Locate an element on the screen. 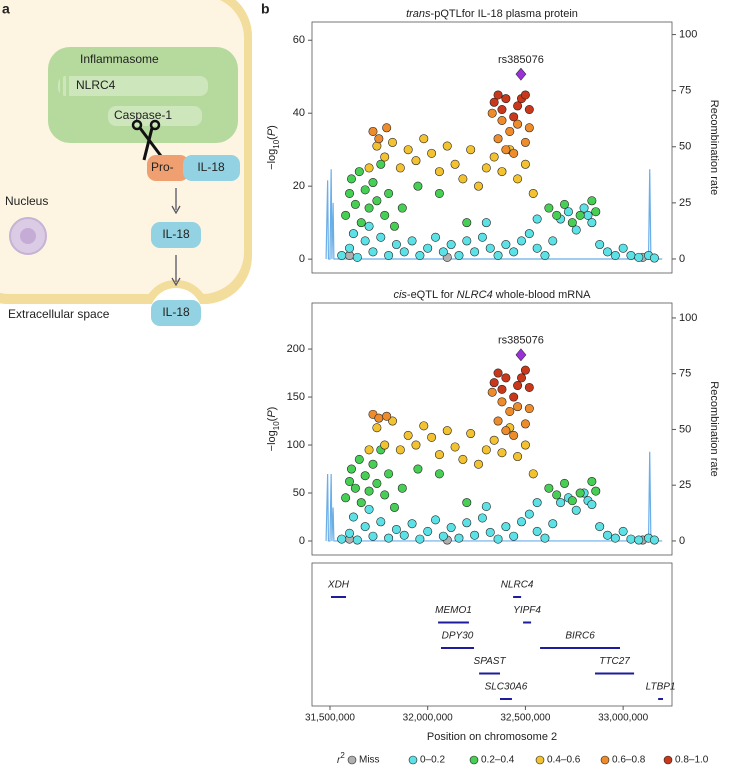 Image resolution: width=730 pixels, height=766 pixels. stripe is located at coordinates (67, 86).